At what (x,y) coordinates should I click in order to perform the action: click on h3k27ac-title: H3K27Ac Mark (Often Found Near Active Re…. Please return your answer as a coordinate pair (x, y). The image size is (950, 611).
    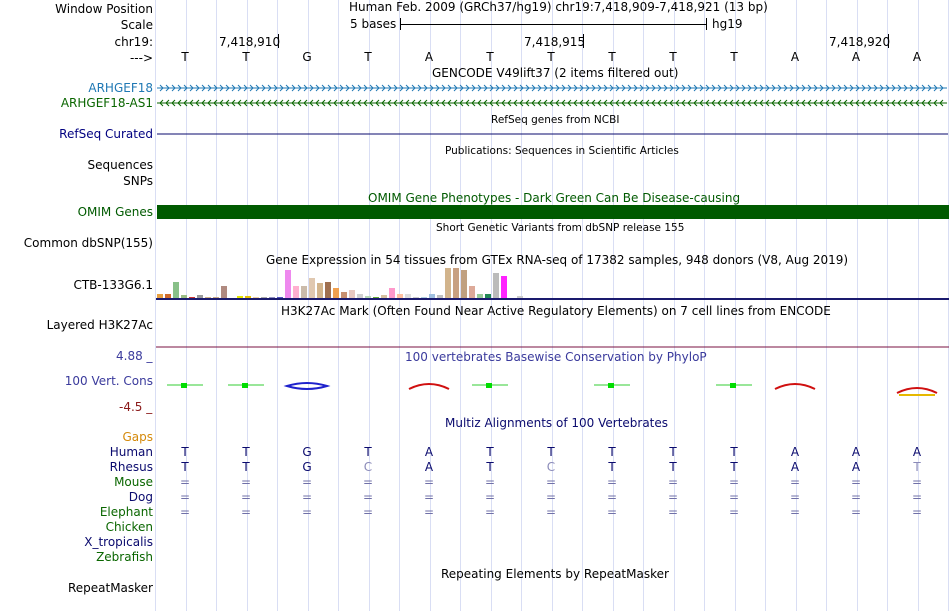
    Looking at the image, I should click on (556, 311).